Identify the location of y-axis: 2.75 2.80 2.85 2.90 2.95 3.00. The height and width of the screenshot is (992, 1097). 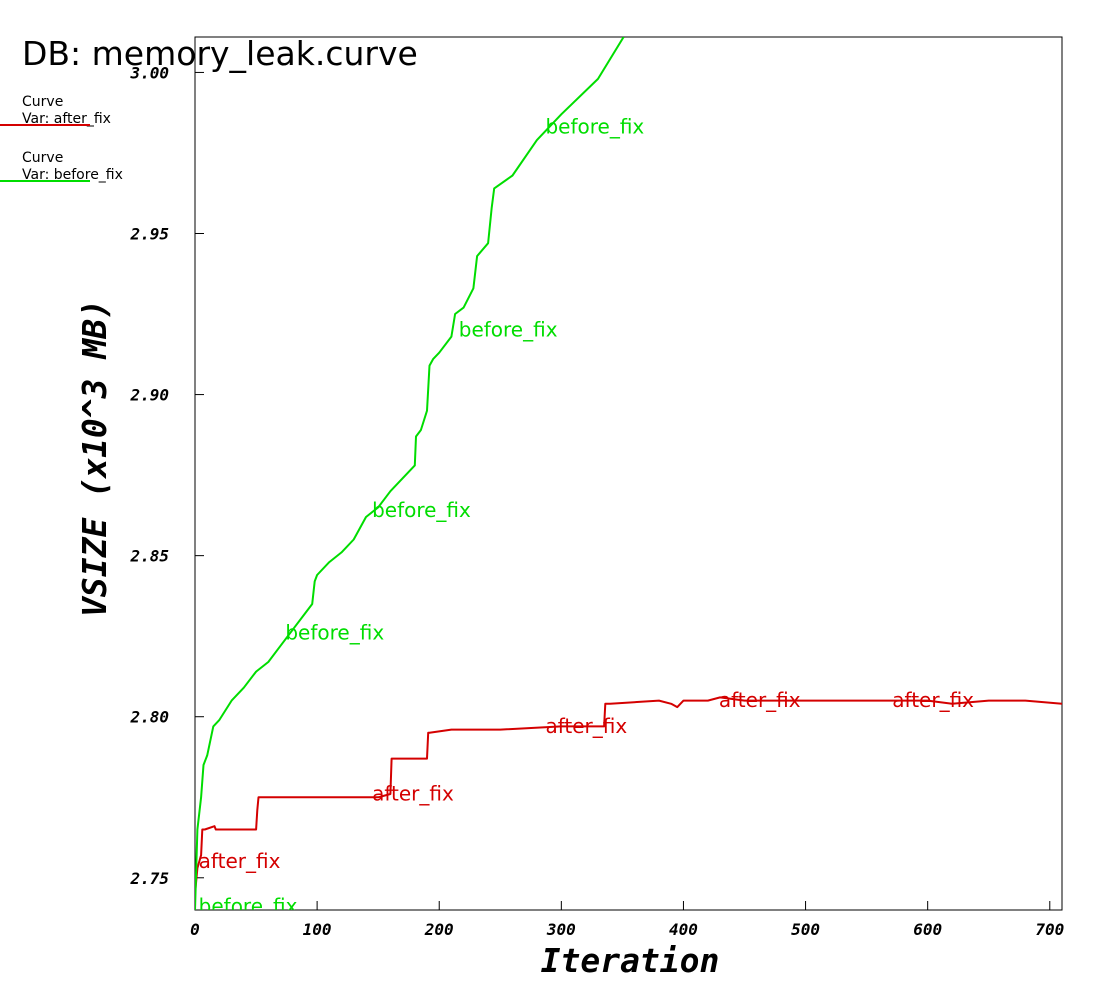
(166, 475).